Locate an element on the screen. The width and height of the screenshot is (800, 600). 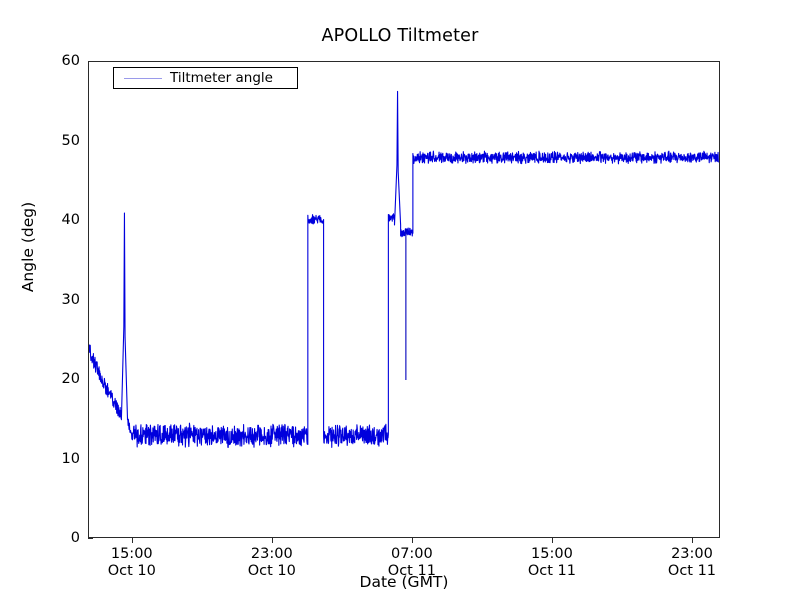
chart-title: APOLLO Tiltmeter is located at coordinates (400, 36).